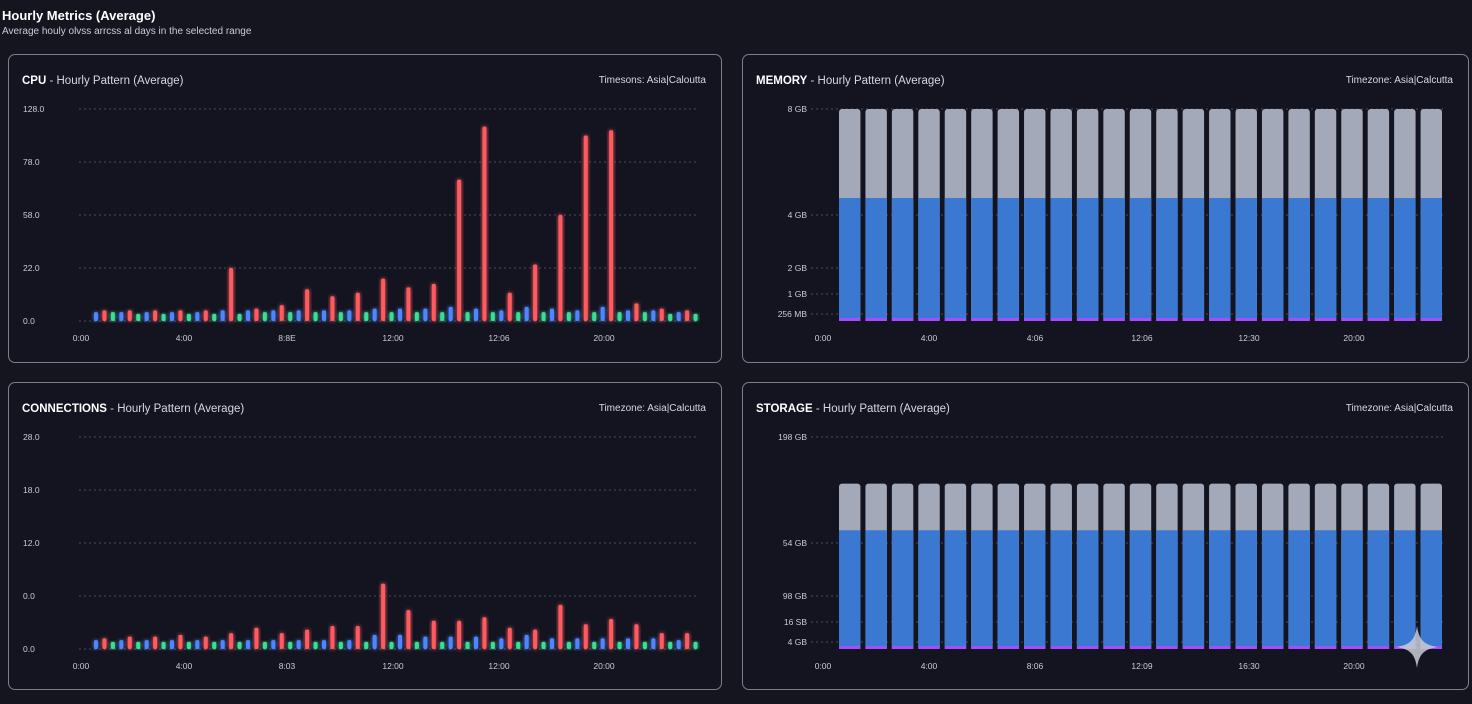 This screenshot has height=704, width=1472. I want to click on x-tick-label: 8:8E, so click(287, 338).